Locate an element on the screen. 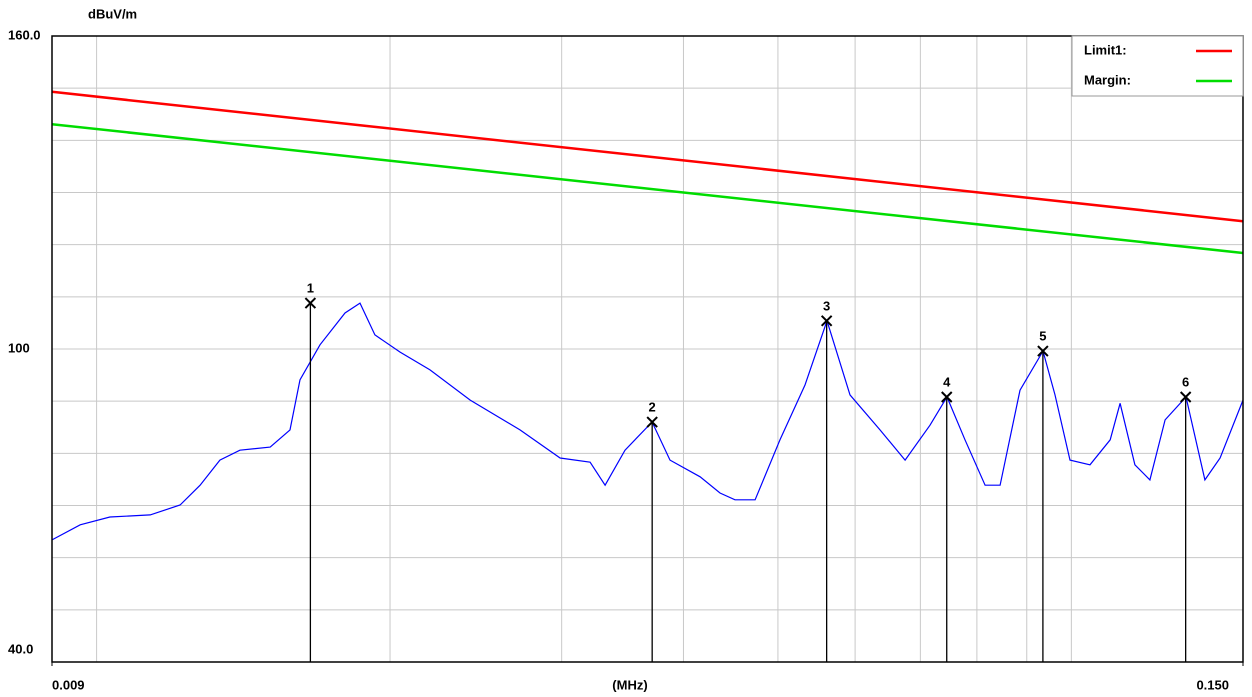 The height and width of the screenshot is (697, 1252). marker-label: 4 is located at coordinates (947, 381).